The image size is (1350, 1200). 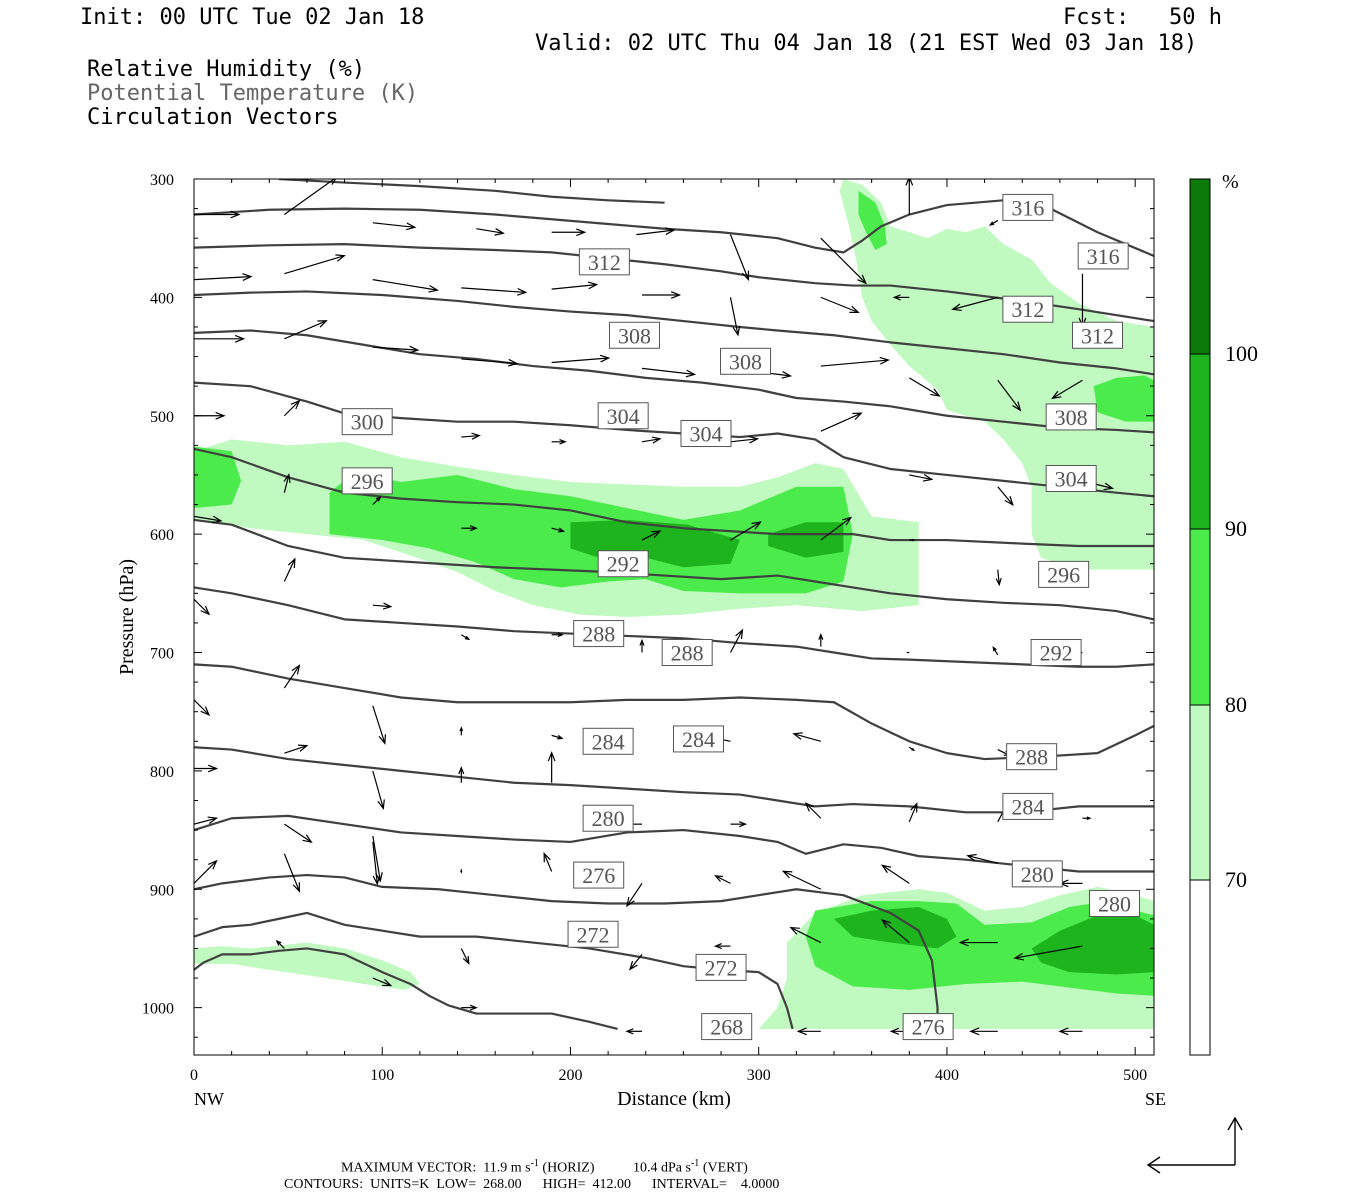 I want to click on field-theta: Potential Temperature (K), so click(x=253, y=93).